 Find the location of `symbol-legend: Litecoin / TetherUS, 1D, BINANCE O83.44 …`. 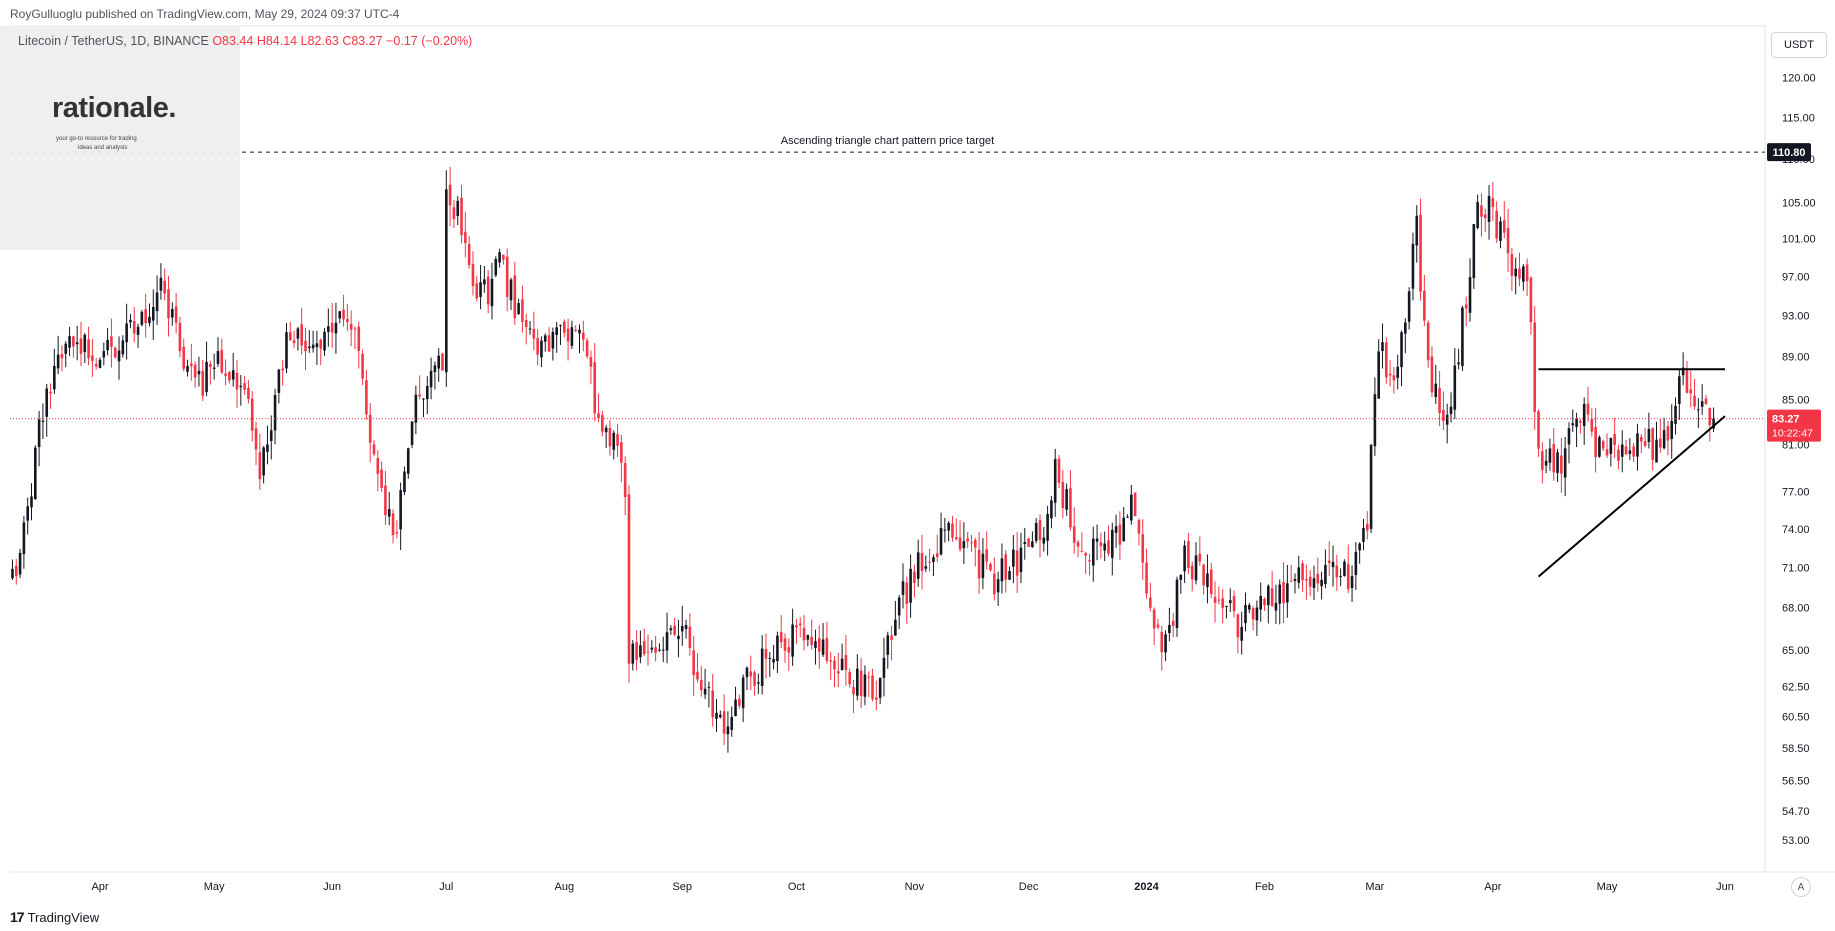

symbol-legend: Litecoin / TetherUS, 1D, BINANCE O83.44 … is located at coordinates (245, 41).